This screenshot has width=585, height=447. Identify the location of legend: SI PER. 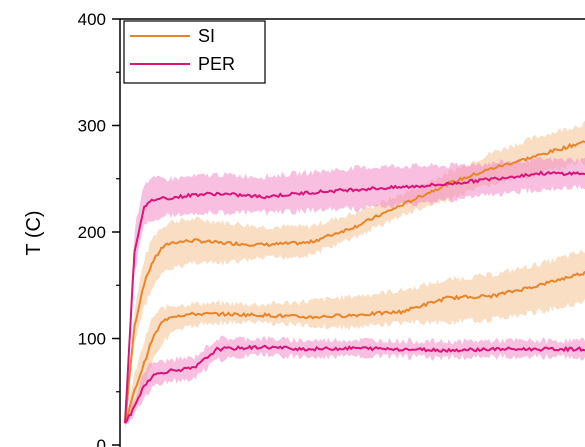
(194, 52).